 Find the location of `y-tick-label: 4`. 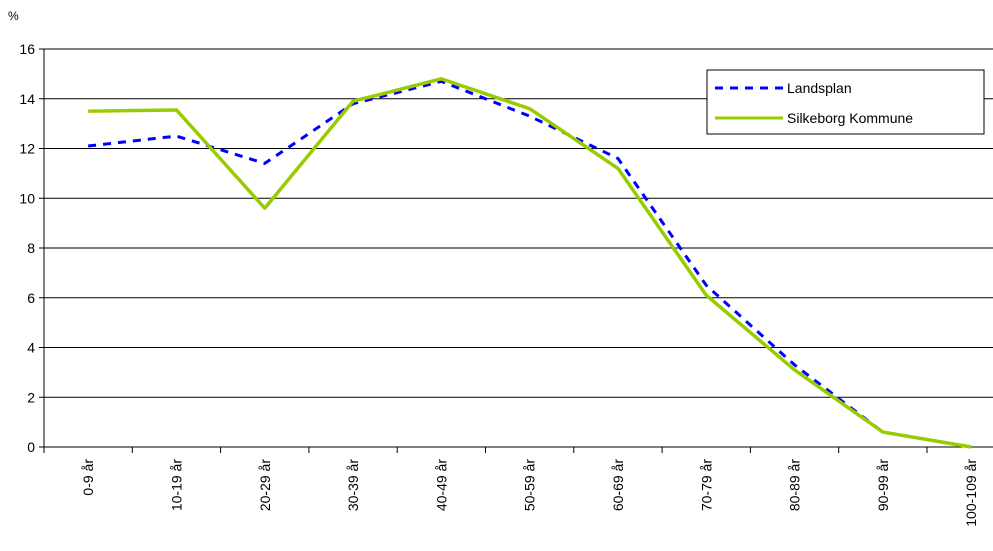

y-tick-label: 4 is located at coordinates (31, 348).